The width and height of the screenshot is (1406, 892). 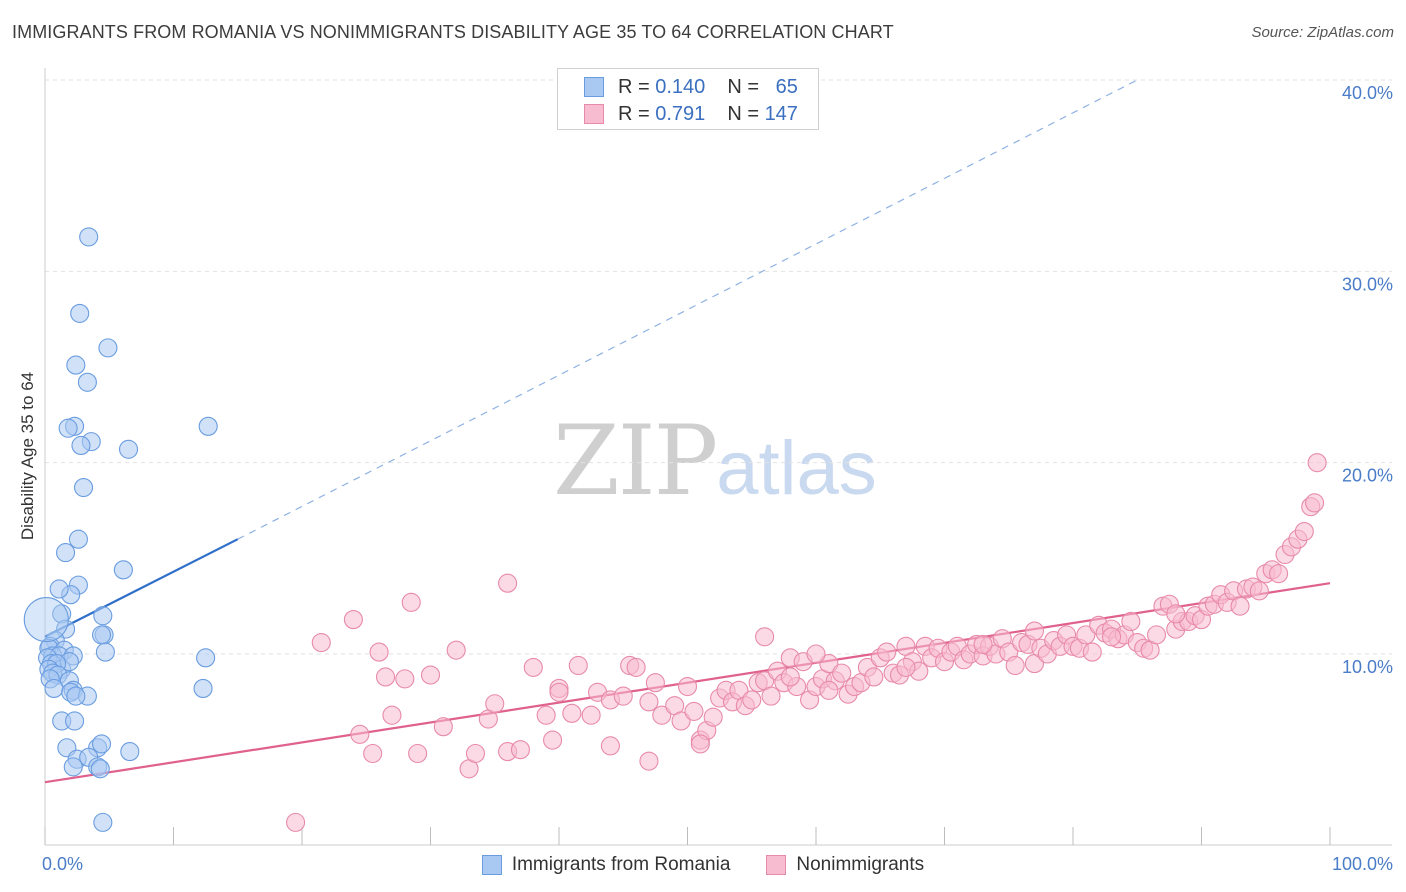 What do you see at coordinates (1367, 476) in the screenshot?
I see `y-tick-label: 20.0%` at bounding box center [1367, 476].